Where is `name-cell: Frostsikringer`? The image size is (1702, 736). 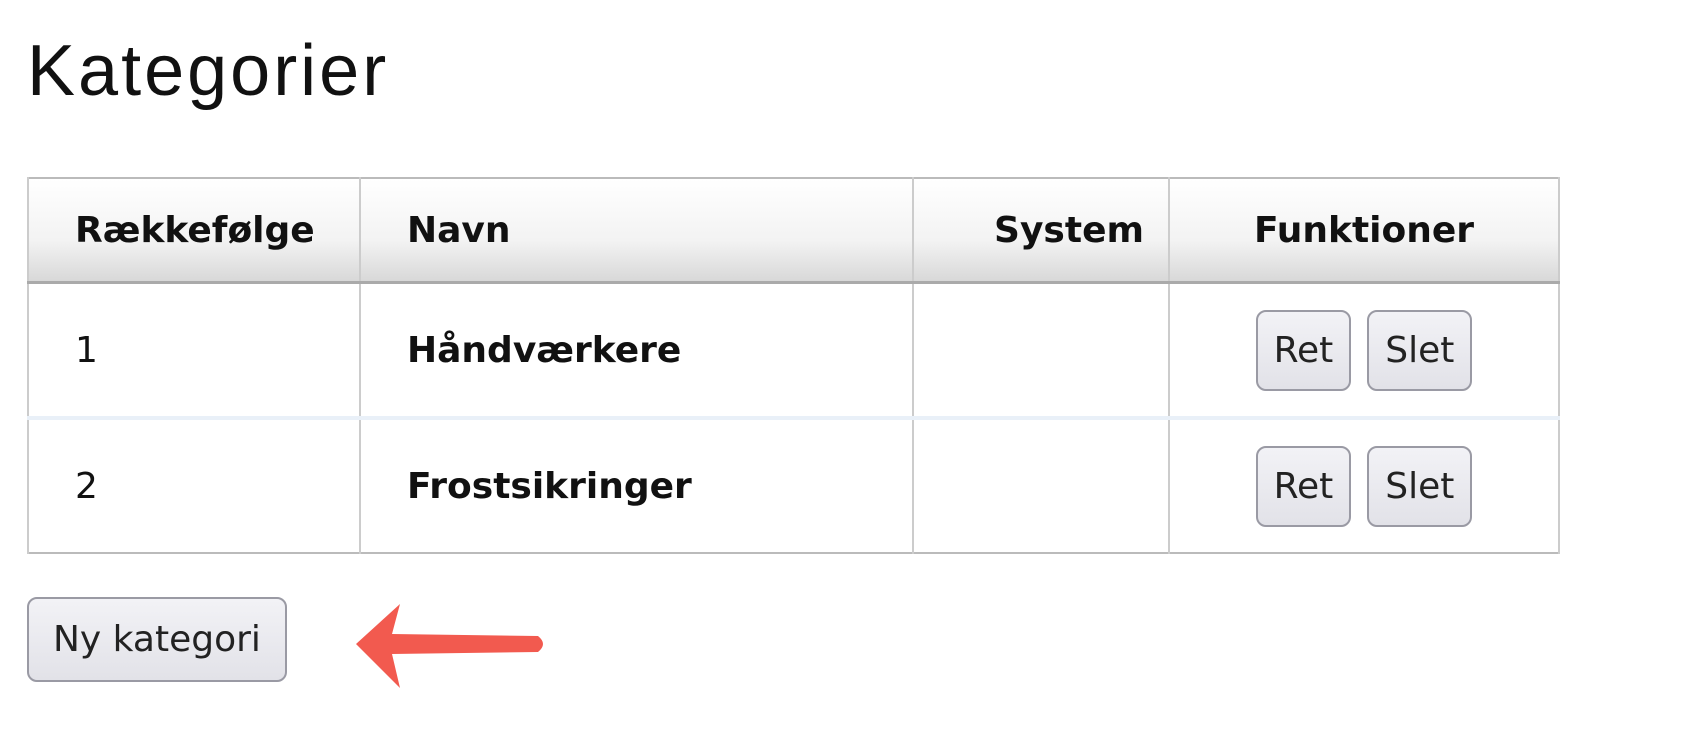
name-cell: Frostsikringer is located at coordinates (636, 485).